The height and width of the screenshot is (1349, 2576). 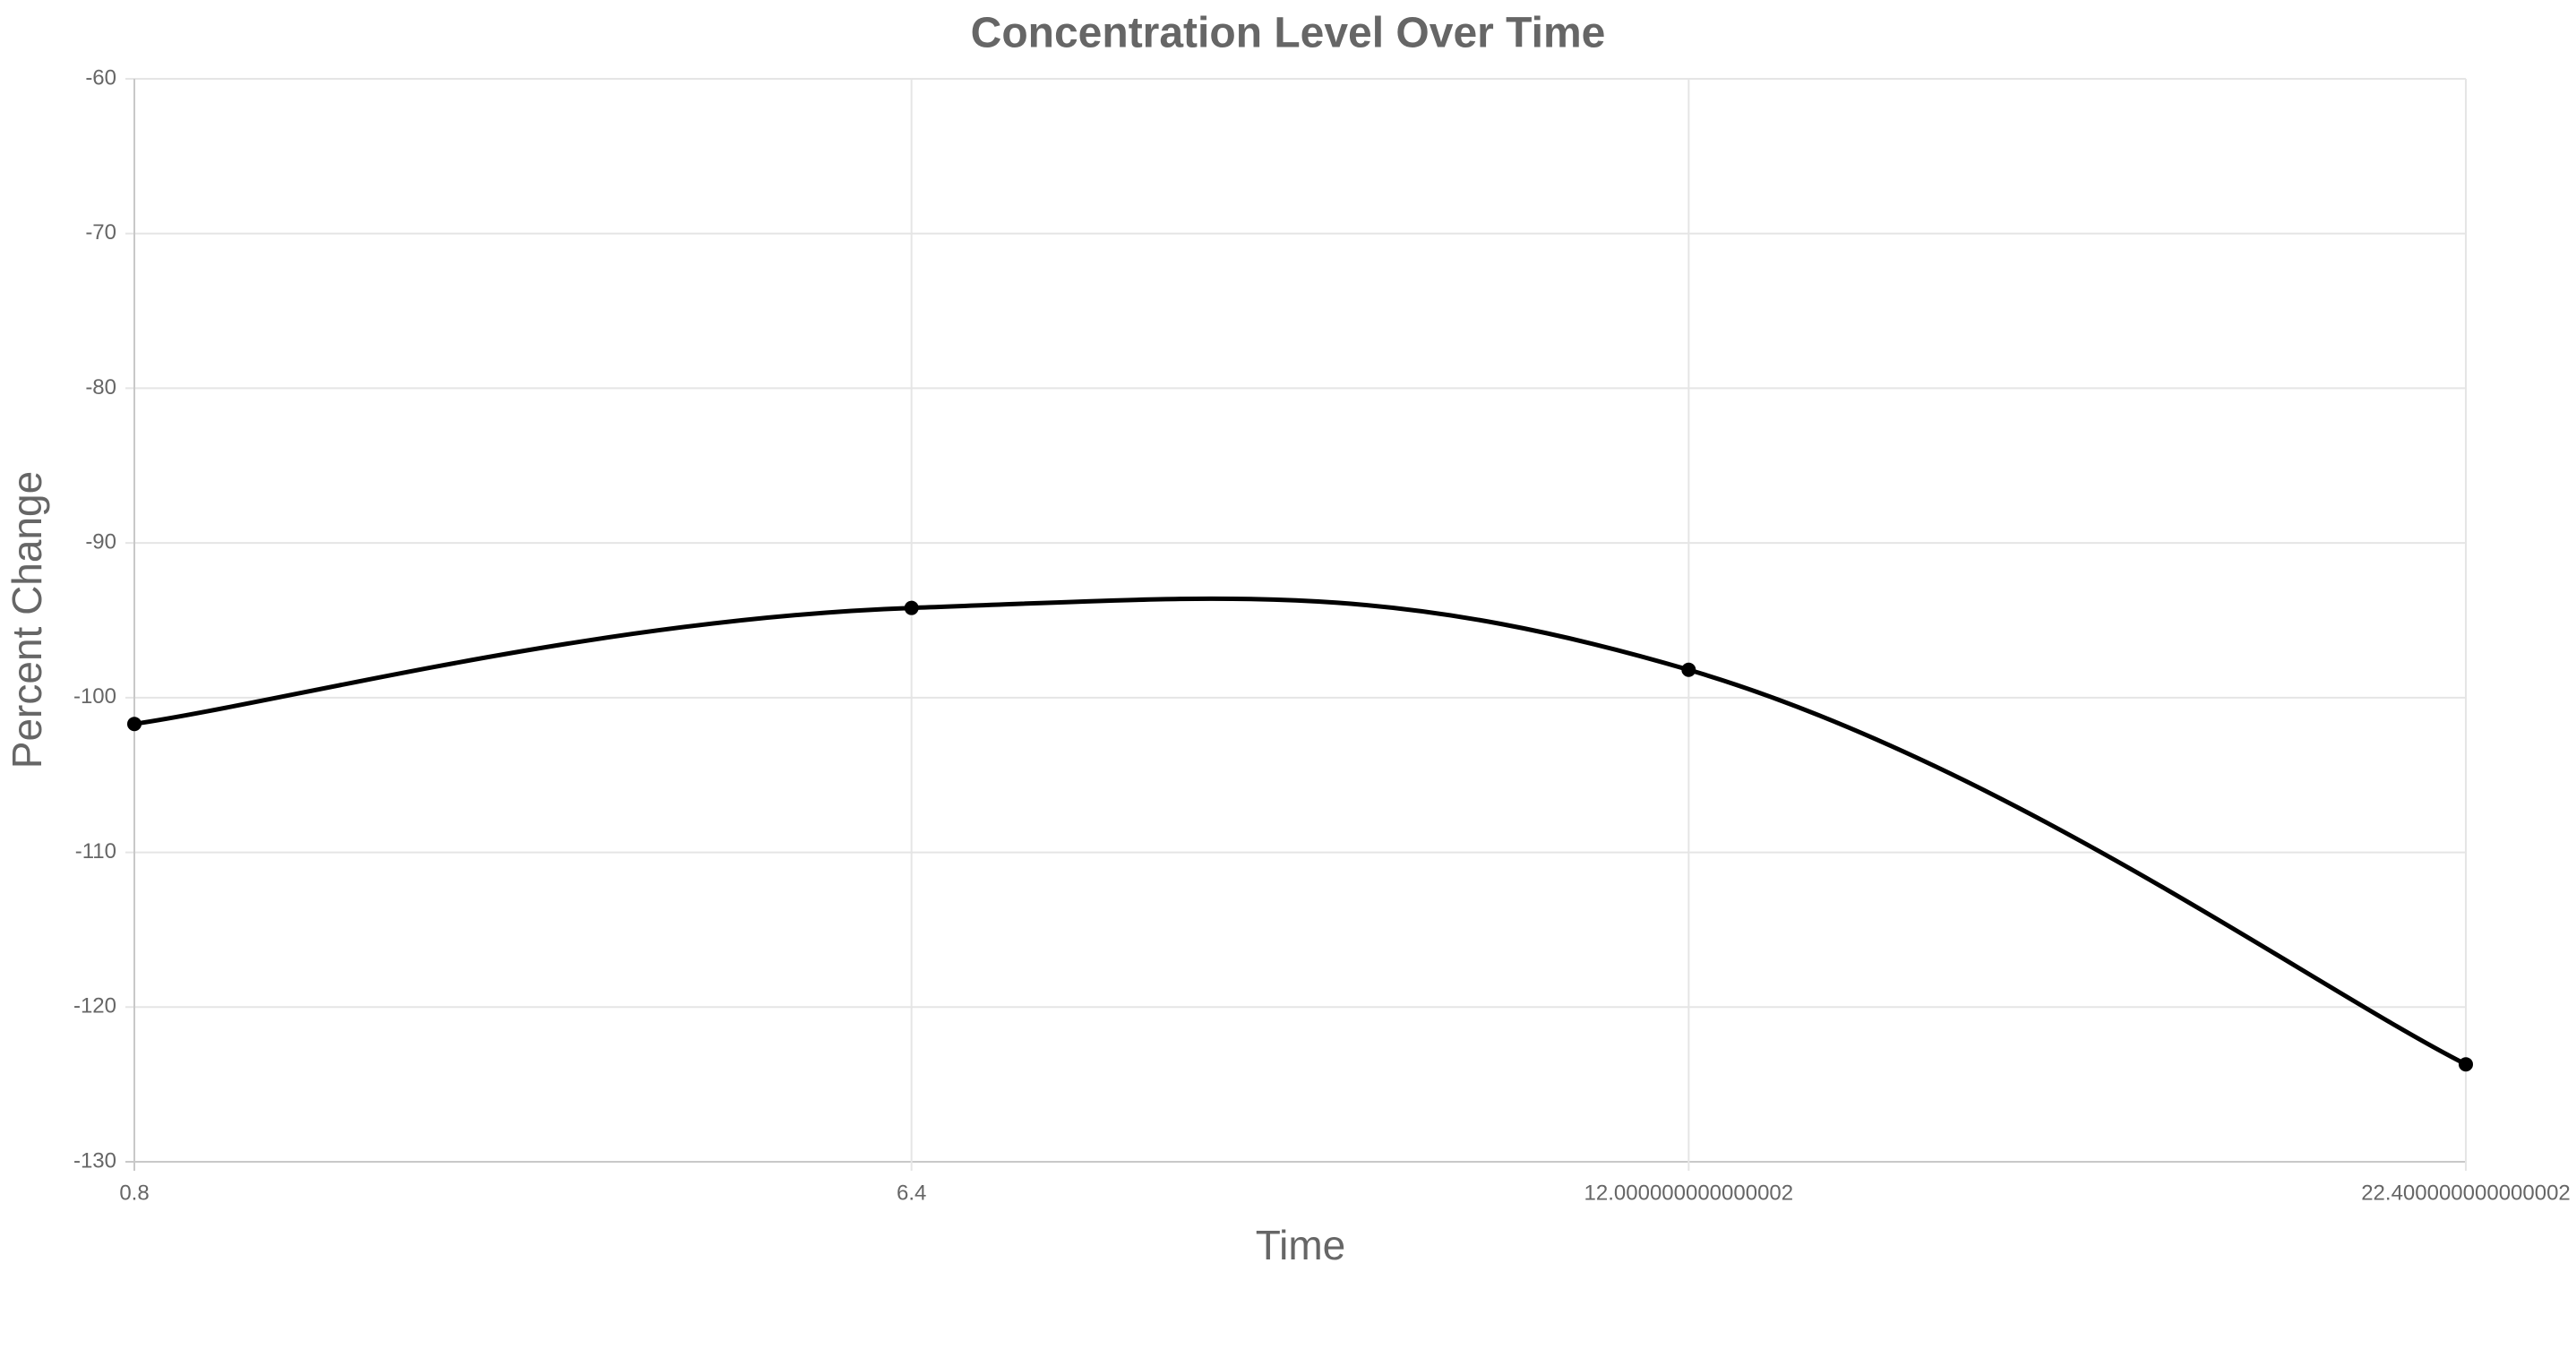 What do you see at coordinates (94, 696) in the screenshot?
I see `y-tick-label: -100` at bounding box center [94, 696].